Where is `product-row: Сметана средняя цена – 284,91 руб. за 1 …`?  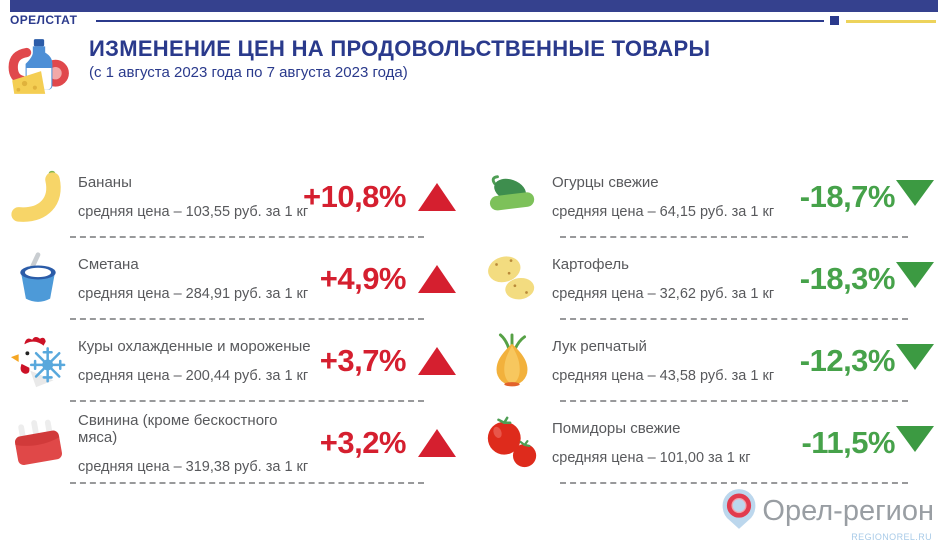
product-row: Сметана средняя цена – 284,91 руб. за 1 … is located at coordinates (234, 279).